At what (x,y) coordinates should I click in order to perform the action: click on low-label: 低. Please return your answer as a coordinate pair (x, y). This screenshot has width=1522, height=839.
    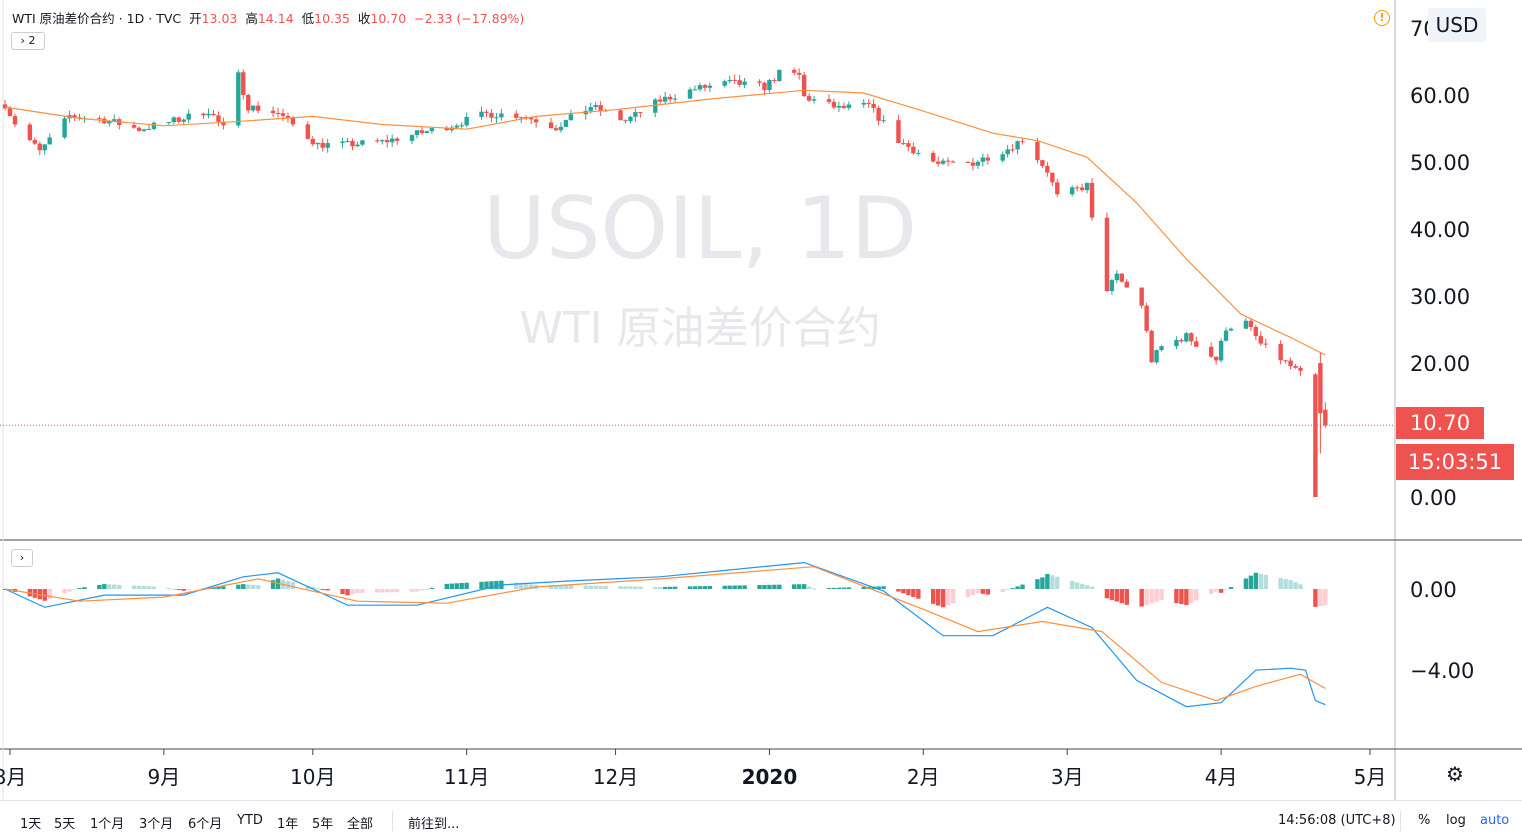
    Looking at the image, I should click on (308, 18).